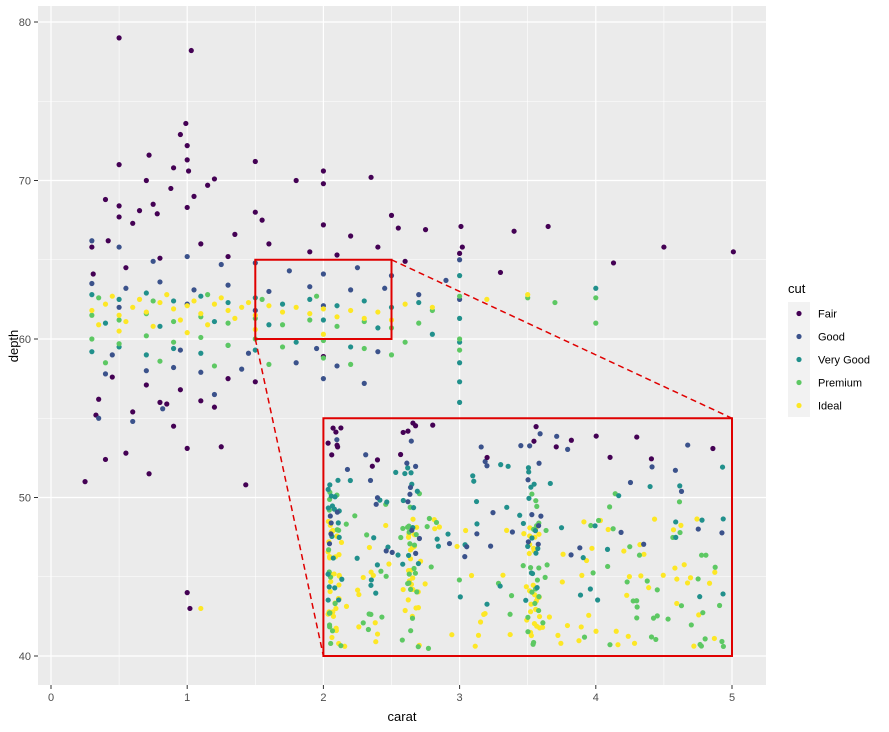 The width and height of the screenshot is (889, 732). What do you see at coordinates (830, 407) in the screenshot?
I see `legend-label: Ideal` at bounding box center [830, 407].